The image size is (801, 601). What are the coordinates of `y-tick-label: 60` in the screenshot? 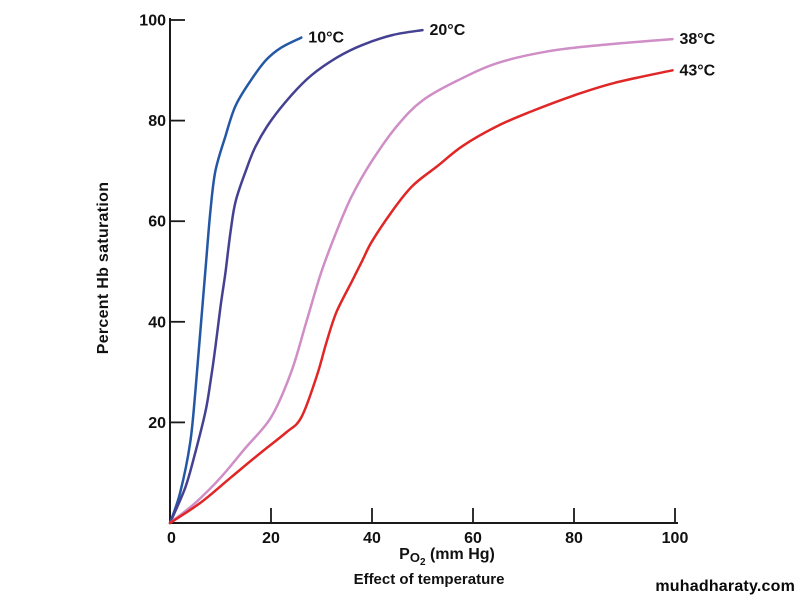 It's located at (157, 222).